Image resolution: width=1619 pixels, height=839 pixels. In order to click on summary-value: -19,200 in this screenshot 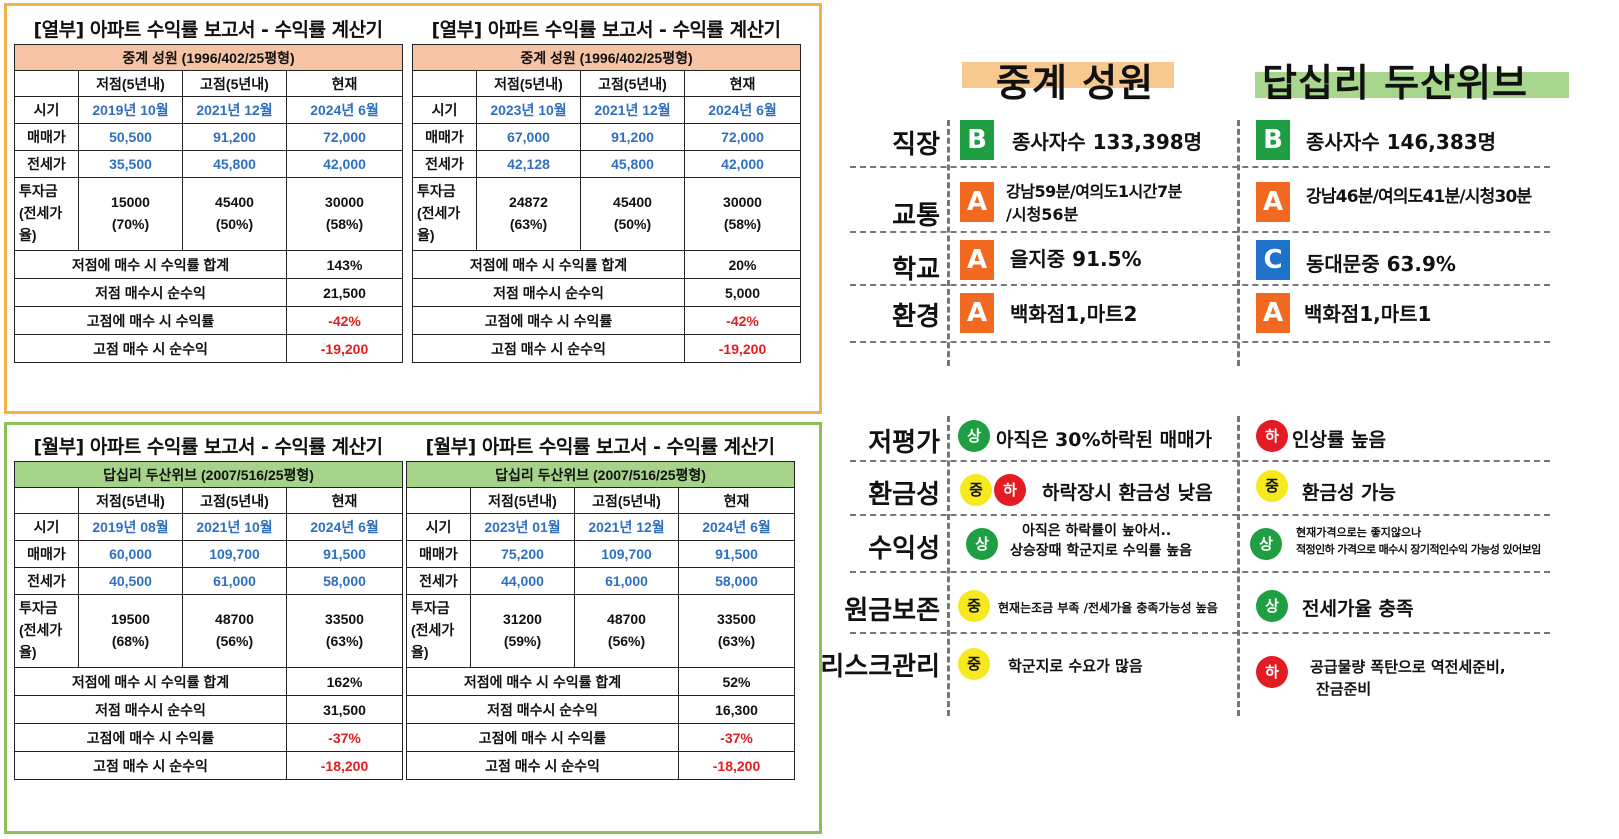, I will do `click(344, 348)`.